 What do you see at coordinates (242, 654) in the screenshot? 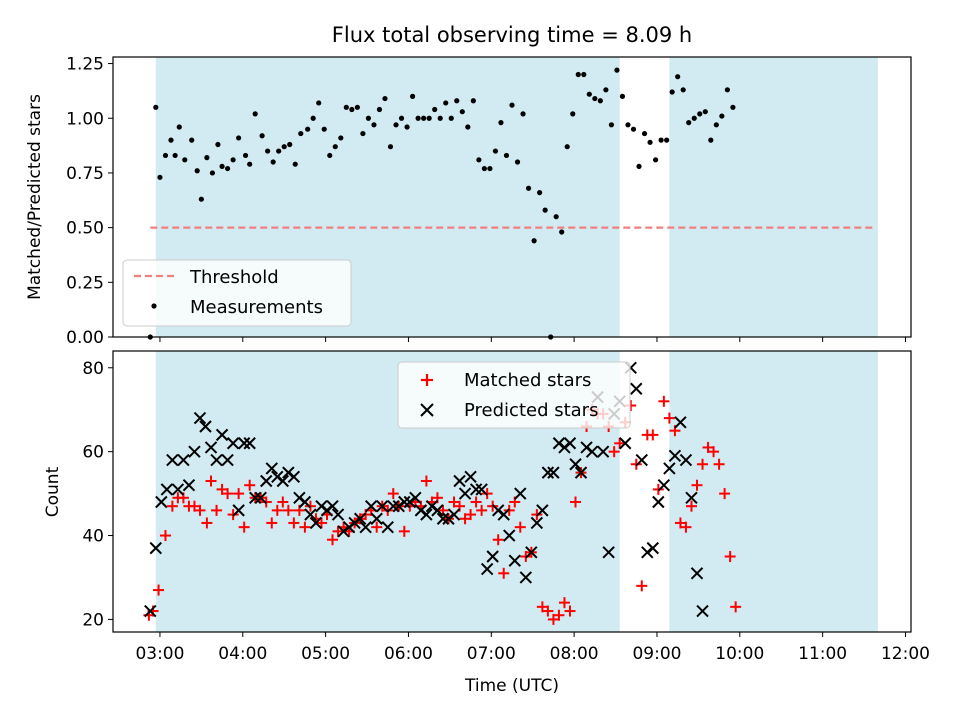
I see `xtick-label: 04:00` at bounding box center [242, 654].